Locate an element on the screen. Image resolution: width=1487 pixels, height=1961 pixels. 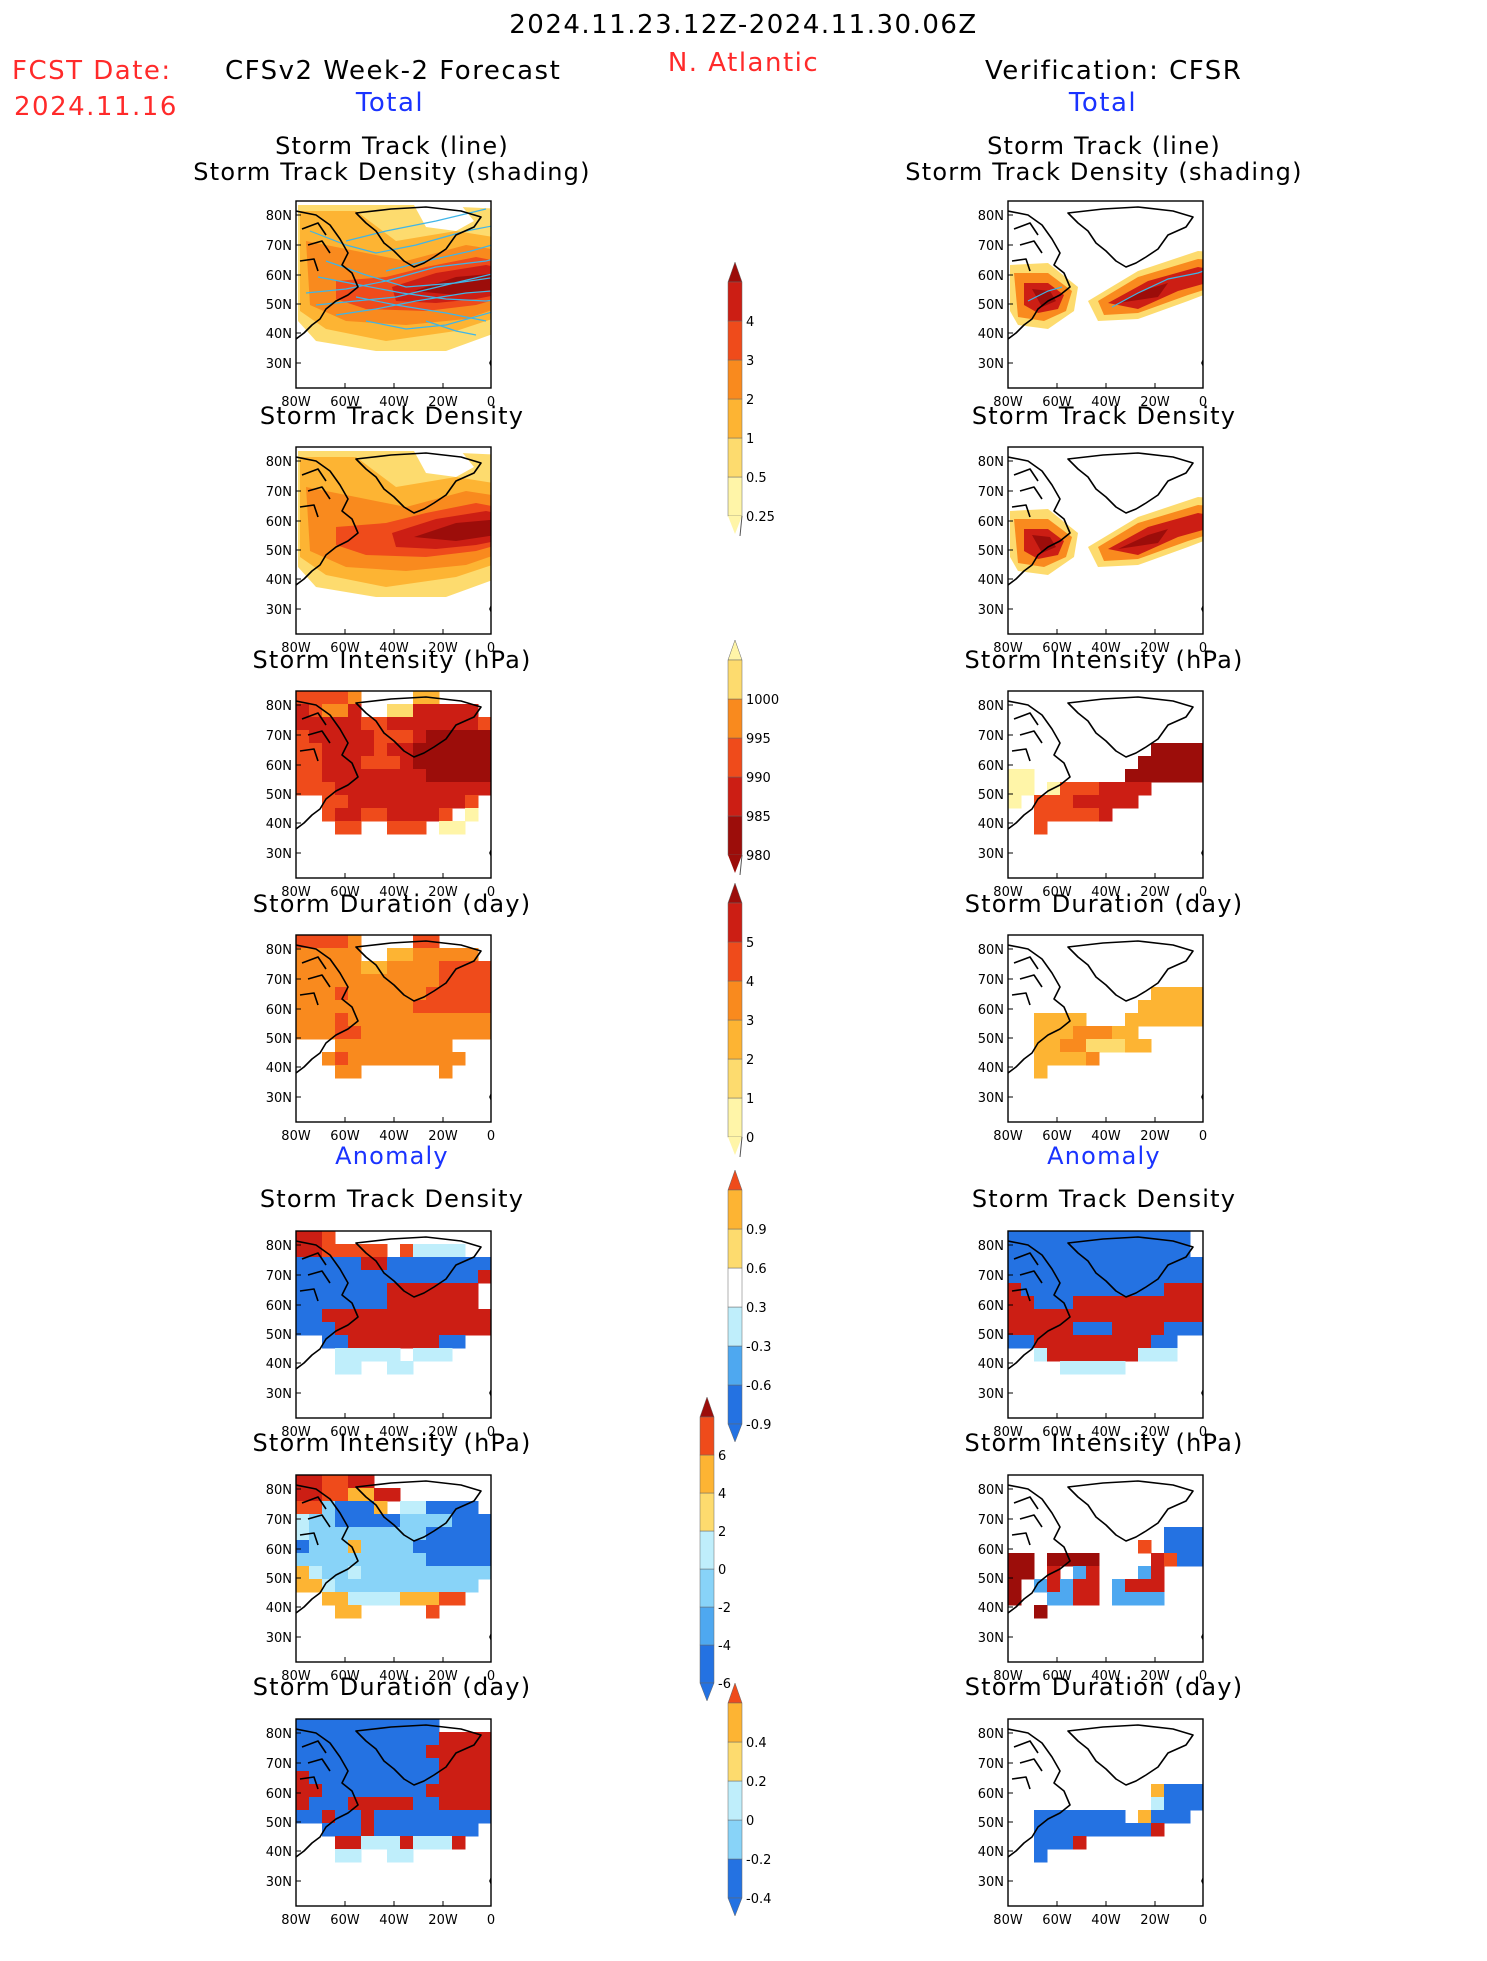
colorbar-tick-label: 985 is located at coordinates (758, 817).